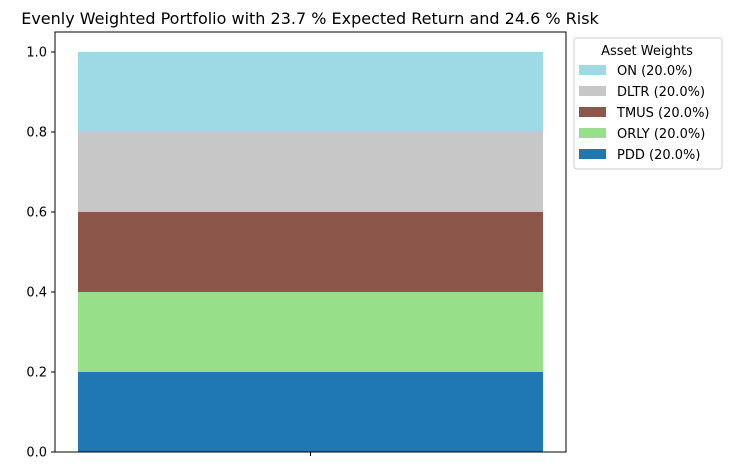 This screenshot has height=471, width=737. I want to click on legend-label: TMUS (20.0%), so click(663, 113).